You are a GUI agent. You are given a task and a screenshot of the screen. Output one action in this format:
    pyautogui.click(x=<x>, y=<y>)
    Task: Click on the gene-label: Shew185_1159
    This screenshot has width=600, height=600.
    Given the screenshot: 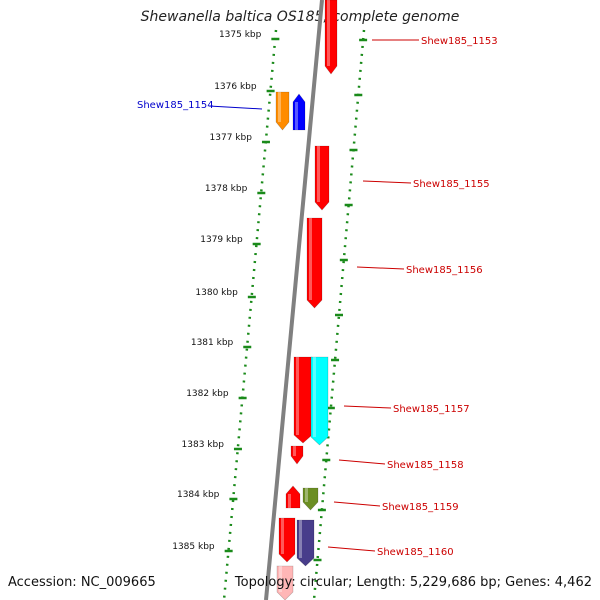 What is the action you would take?
    pyautogui.click(x=420, y=507)
    